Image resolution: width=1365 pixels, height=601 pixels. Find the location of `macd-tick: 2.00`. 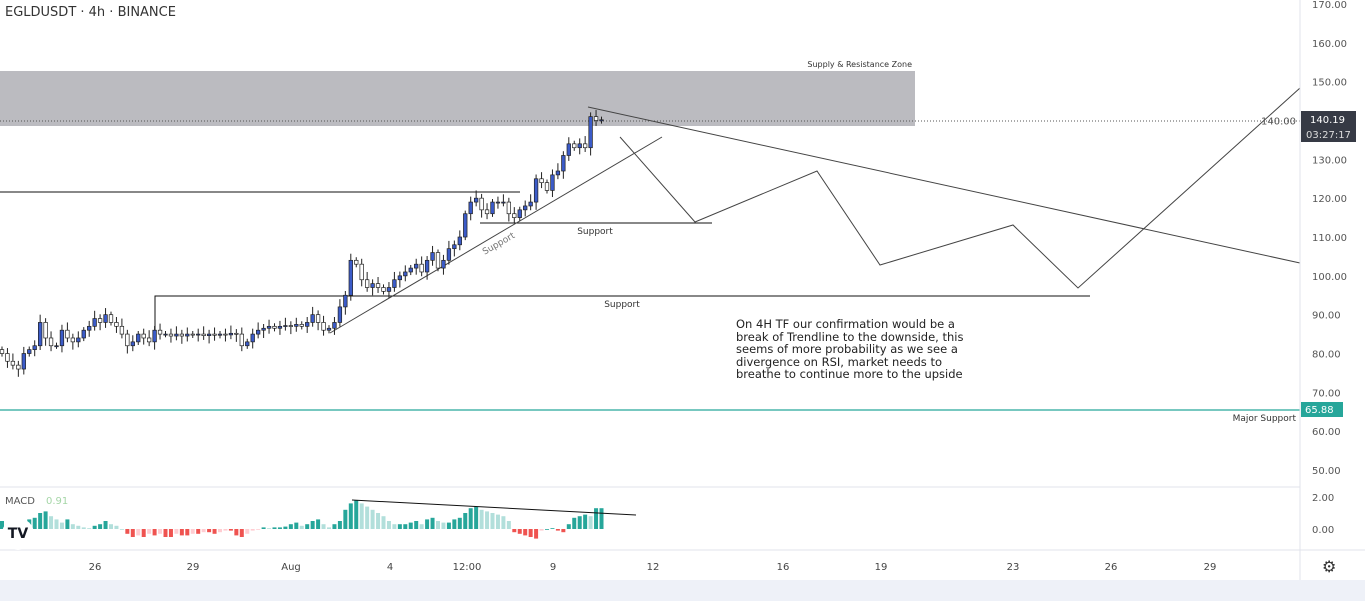

macd-tick: 2.00 is located at coordinates (1323, 498).